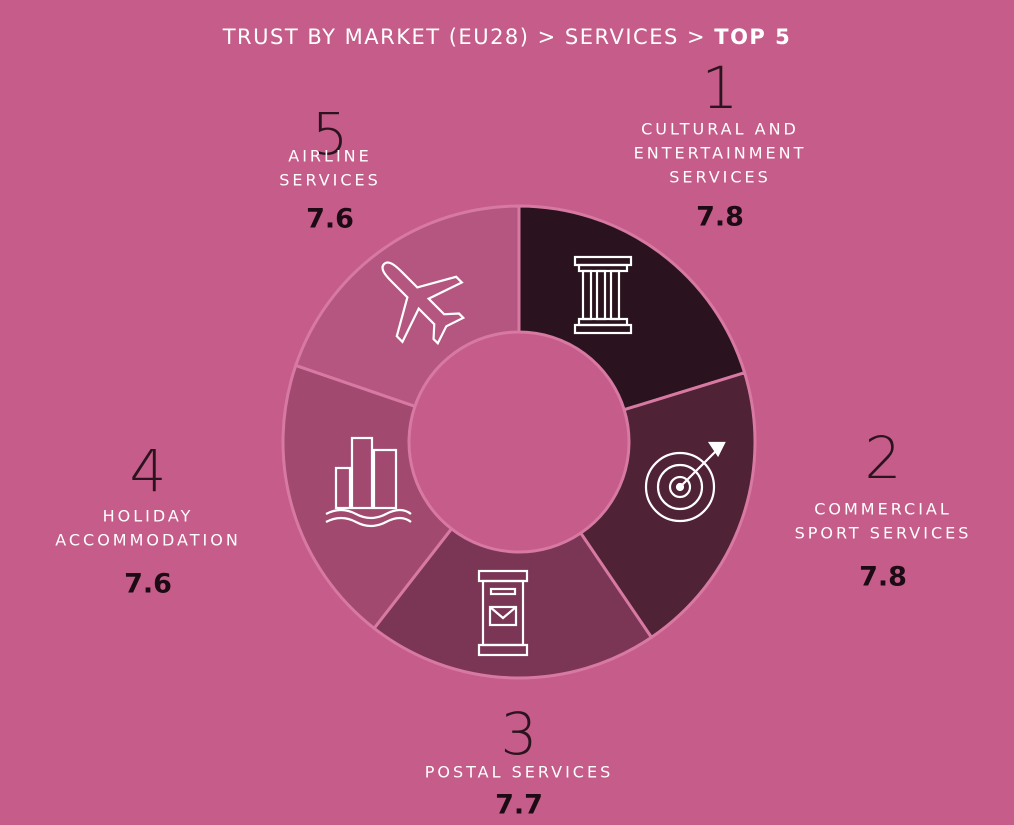 This screenshot has width=1014, height=825. Describe the element at coordinates (503, 613) in the screenshot. I see `postbox-icon` at that location.